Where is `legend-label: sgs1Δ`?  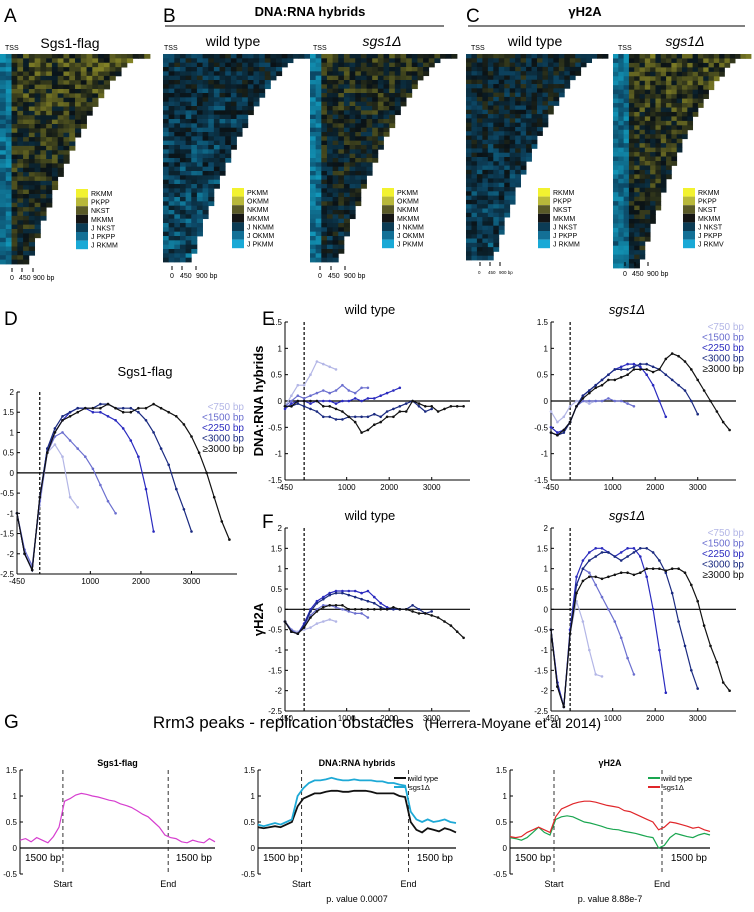 legend-label: sgs1Δ is located at coordinates (673, 787).